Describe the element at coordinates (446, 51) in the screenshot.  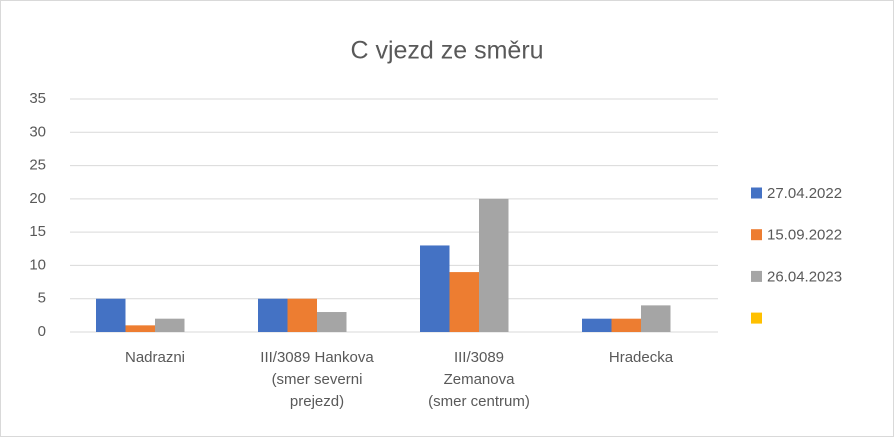
I see `chart-title: C vjezd ze směru` at that location.